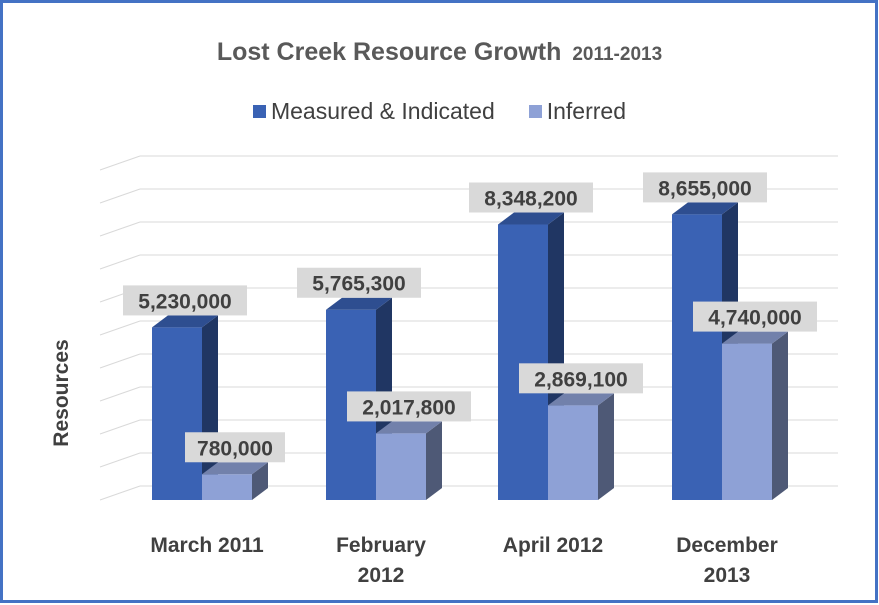 The width and height of the screenshot is (879, 605). What do you see at coordinates (359, 303) in the screenshot?
I see `bar-top-s0-c1` at bounding box center [359, 303].